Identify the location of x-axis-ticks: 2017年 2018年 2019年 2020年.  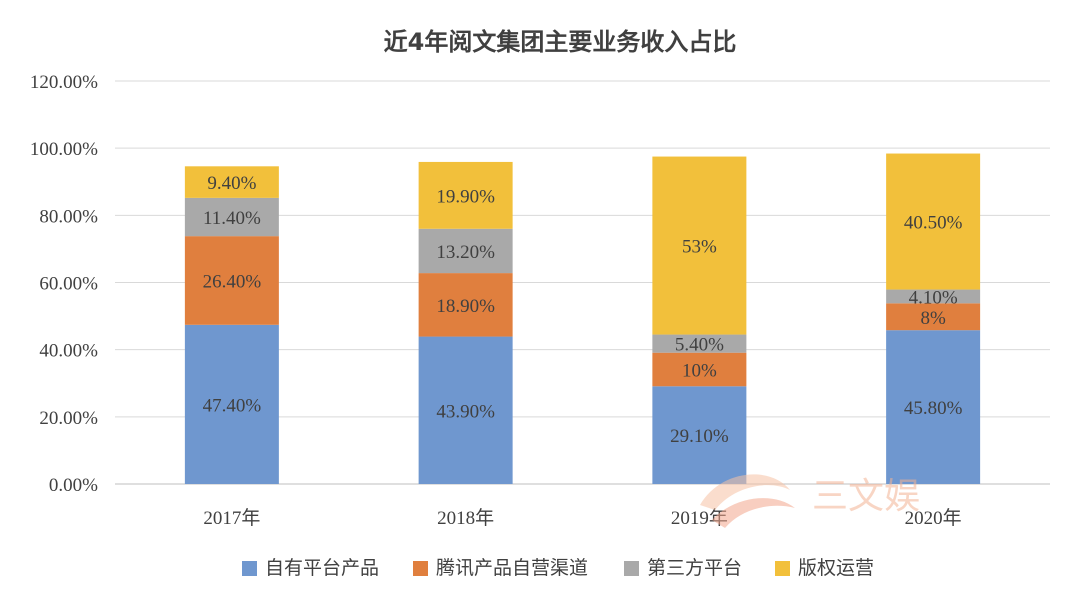
(582, 518).